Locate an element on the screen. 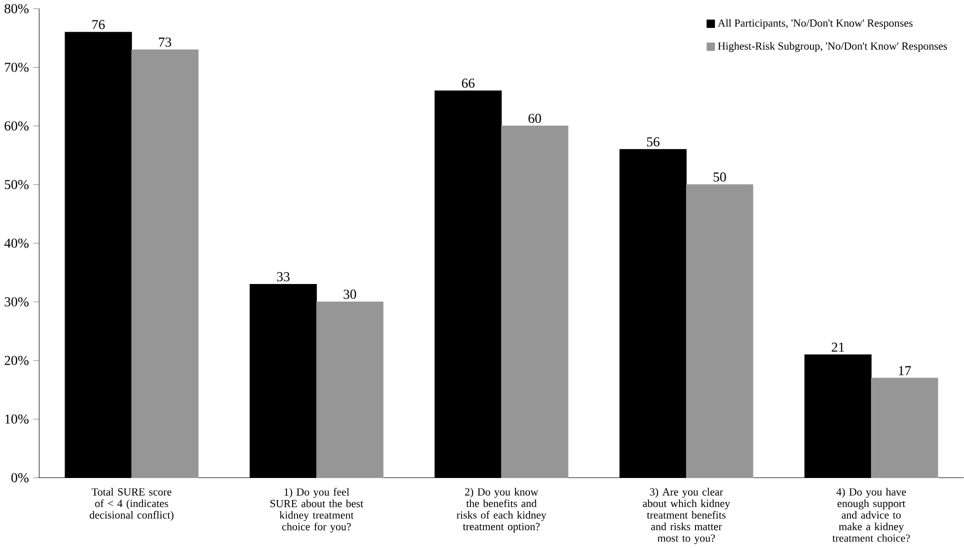 The image size is (964, 548). x-tick-label: Total SURE score of < 4 (indicates decisional conflict) is located at coordinates (132, 504).